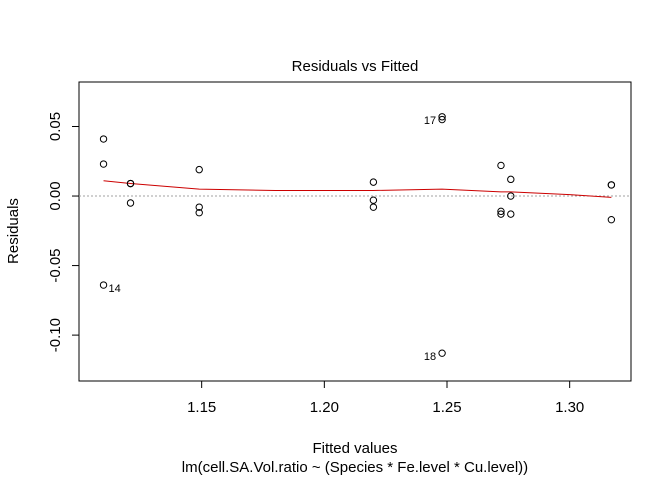 The height and width of the screenshot is (480, 672). What do you see at coordinates (115, 289) in the screenshot?
I see `point-label: 14` at bounding box center [115, 289].